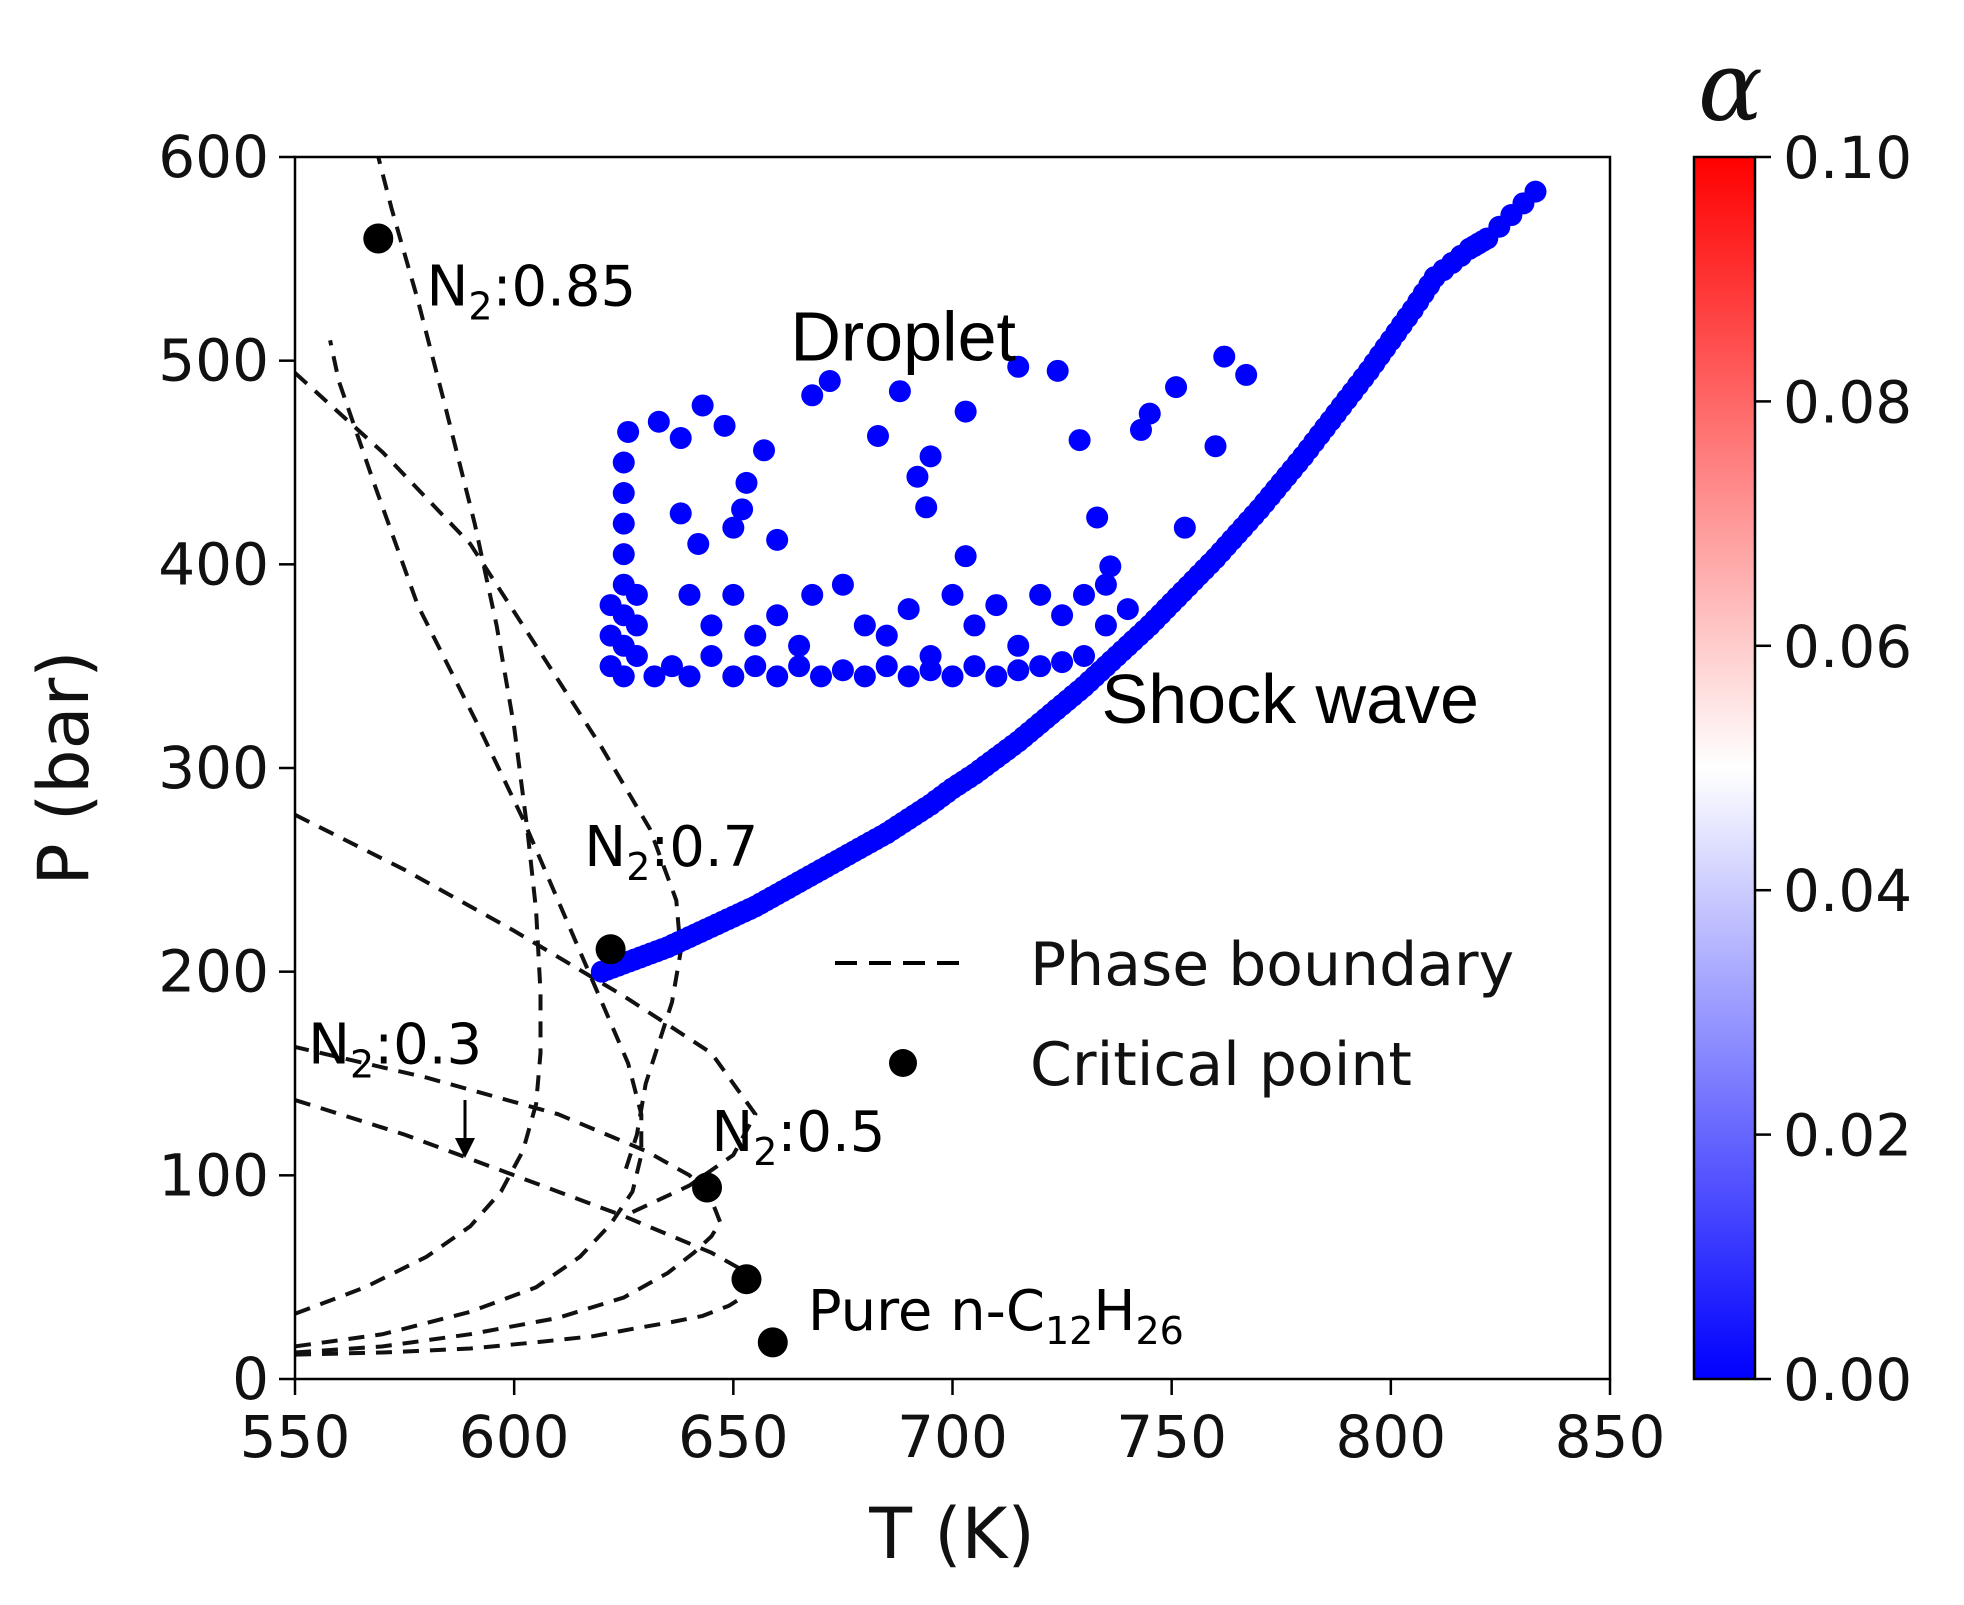 The width and height of the screenshot is (1964, 1605). Describe the element at coordinates (395, 1049) in the screenshot. I see `curve-annotation: N2:0.3` at that location.